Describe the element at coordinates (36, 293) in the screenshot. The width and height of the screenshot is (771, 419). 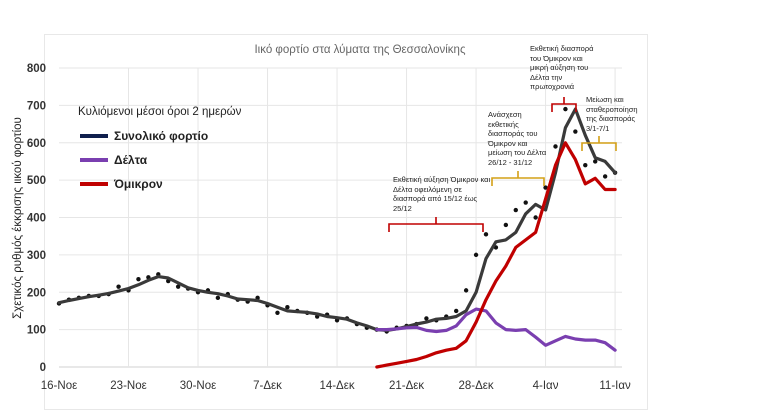
I see `y-tick-label: 200` at that location.